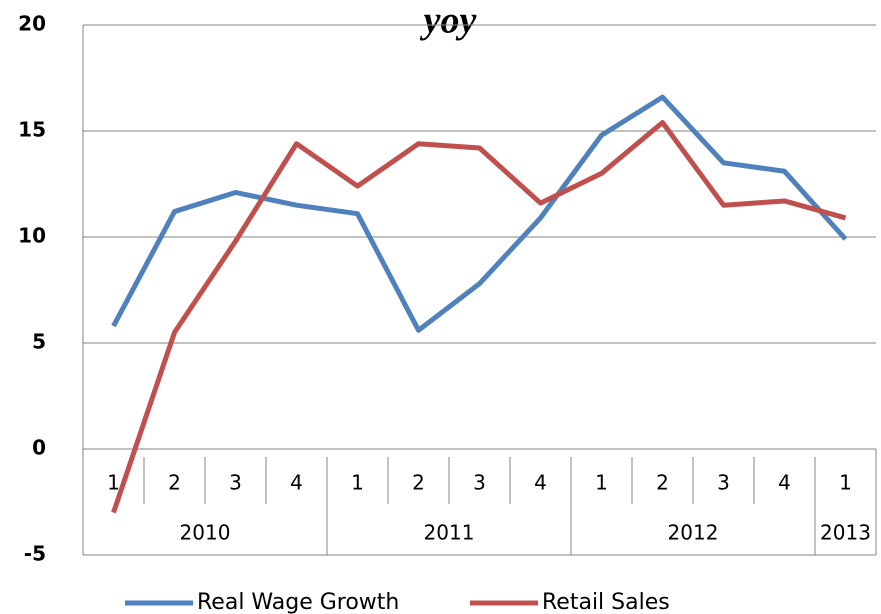  Describe the element at coordinates (32, 236) in the screenshot. I see `y-tick-label: 10` at that location.